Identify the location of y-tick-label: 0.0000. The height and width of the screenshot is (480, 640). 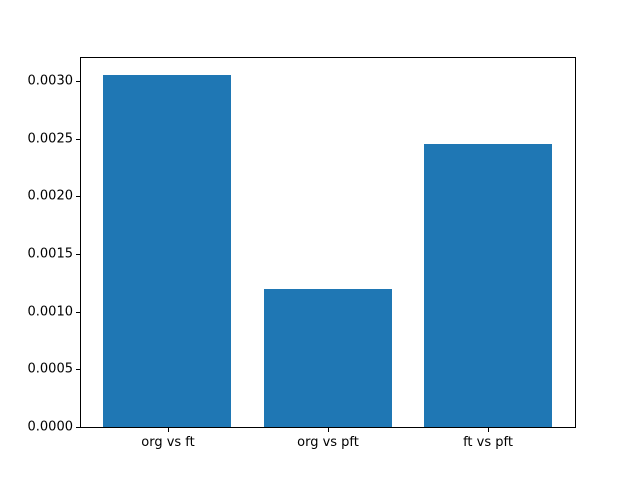
(50, 427).